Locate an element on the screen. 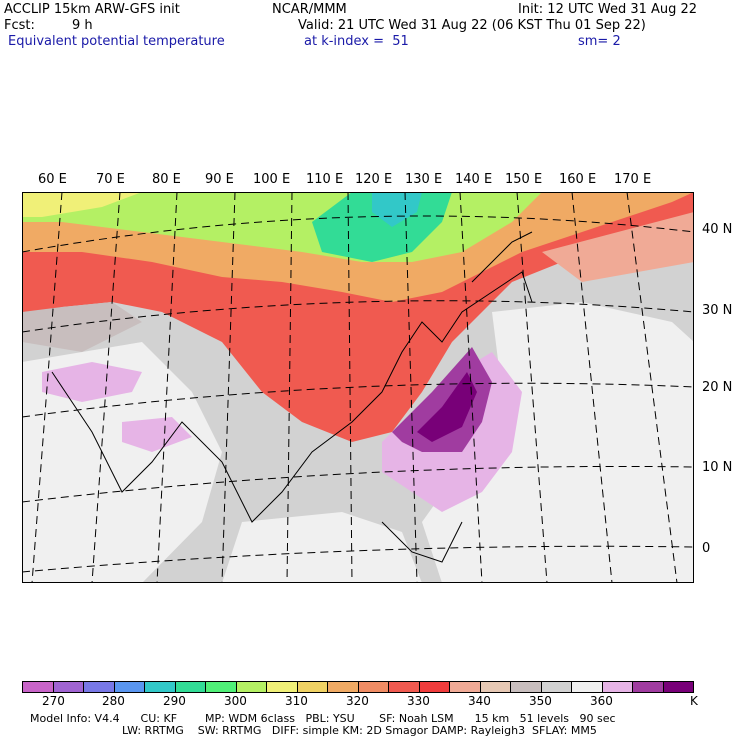 The height and width of the screenshot is (740, 740). colorbar is located at coordinates (358, 687).